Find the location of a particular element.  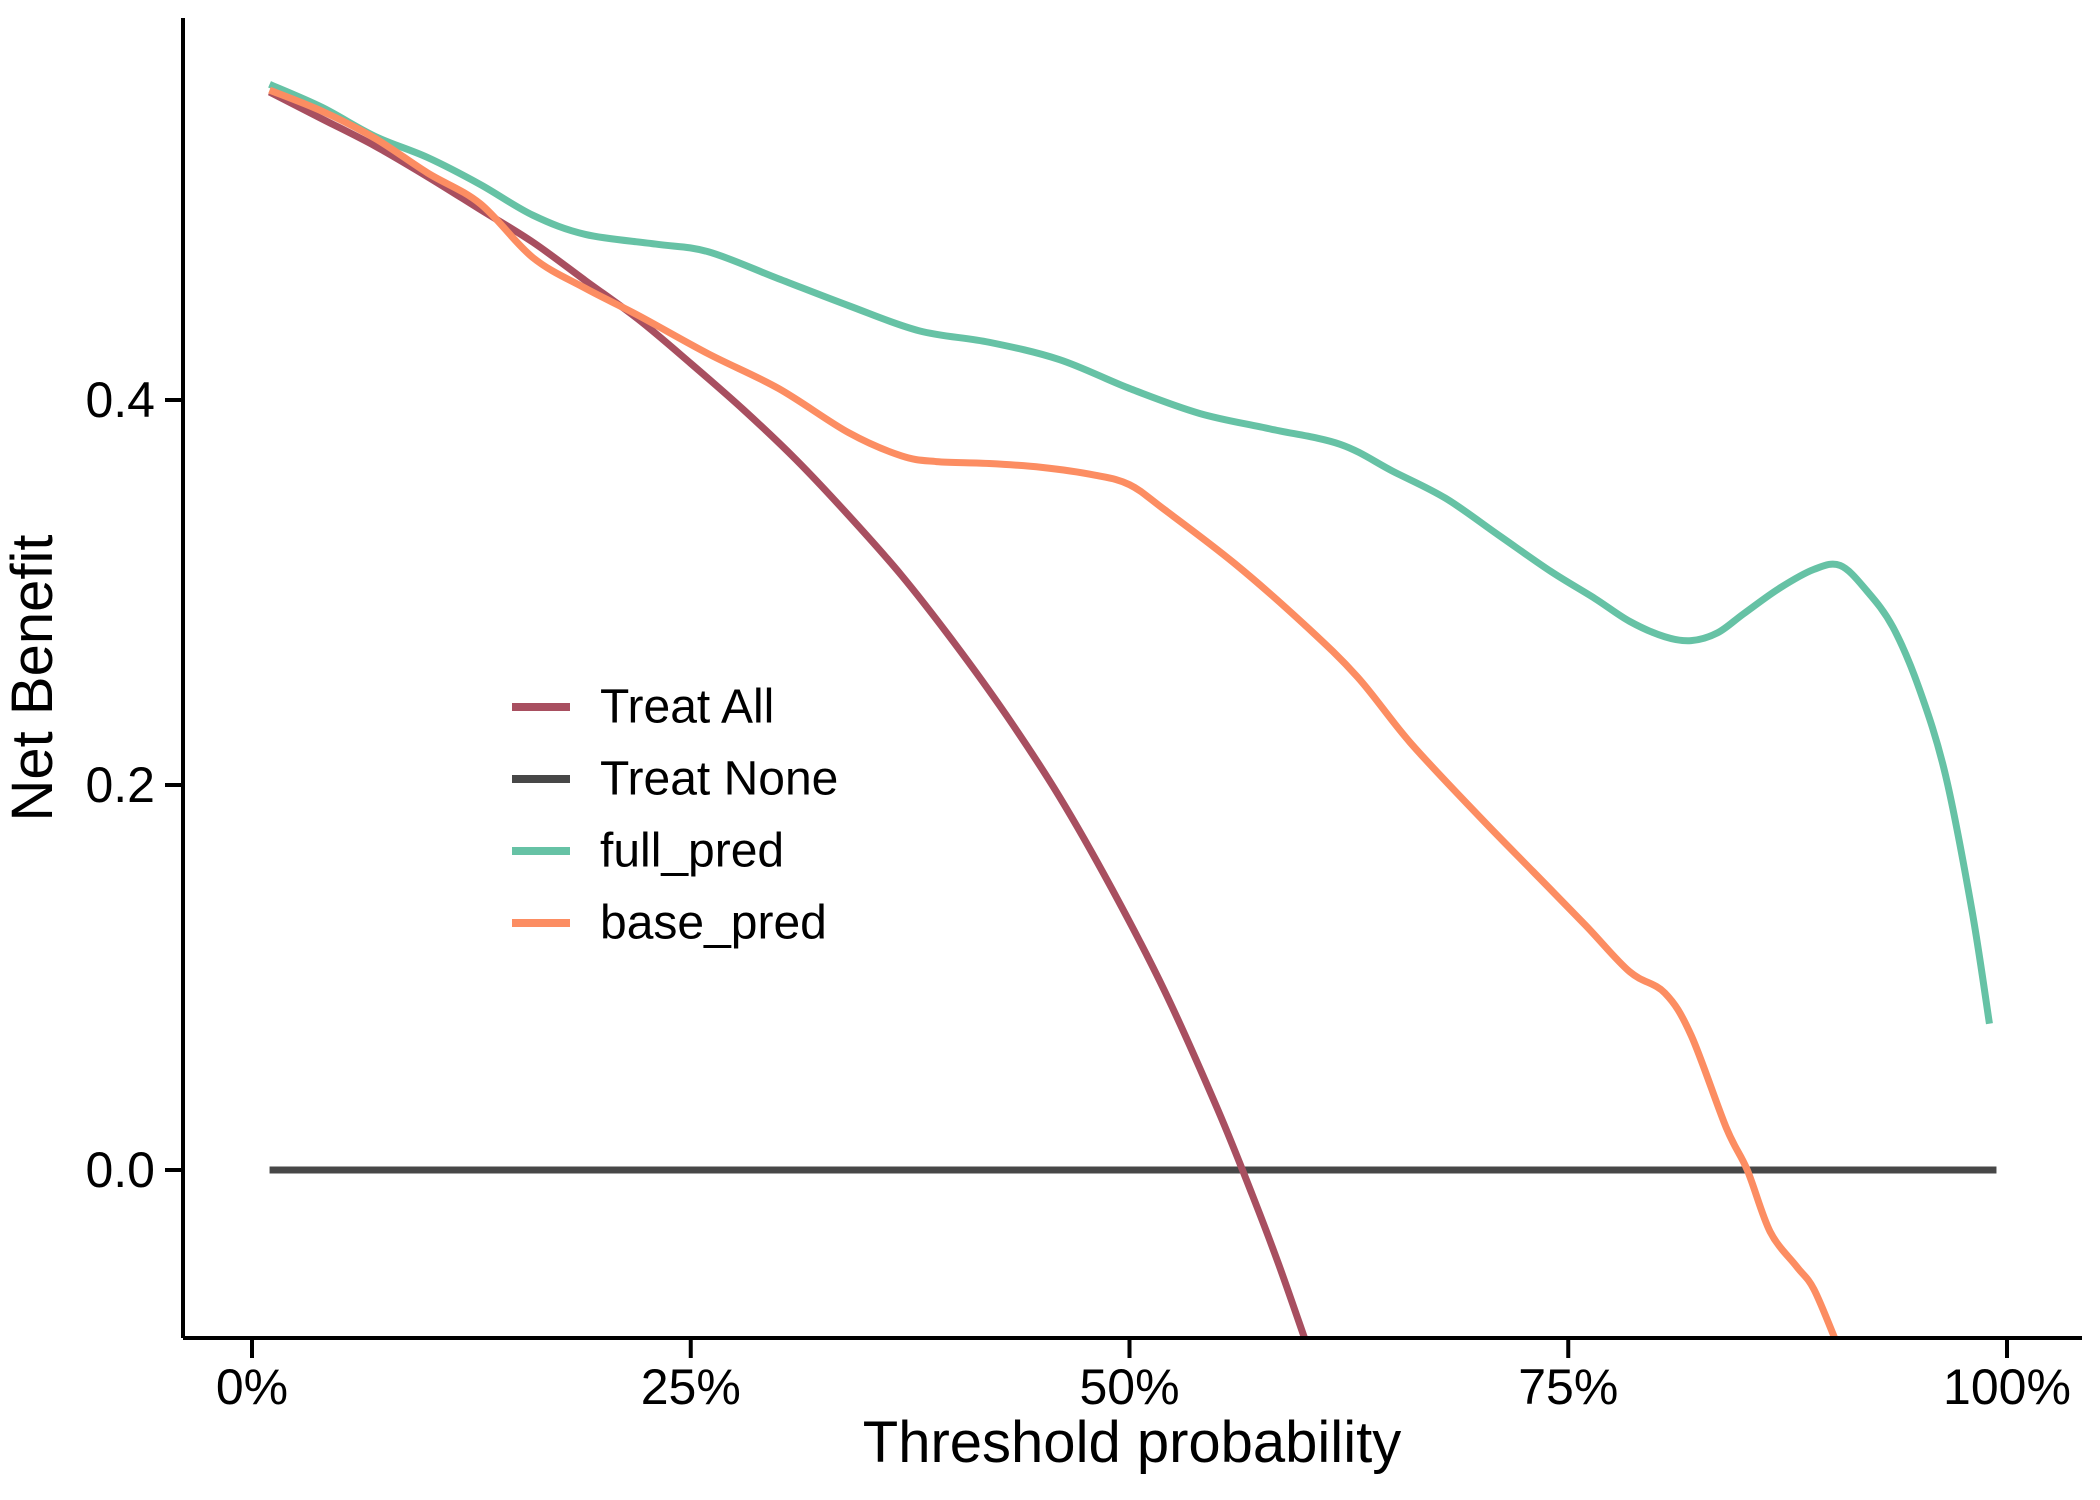

x-axis-title: Threshold probability is located at coordinates (1132, 1442).